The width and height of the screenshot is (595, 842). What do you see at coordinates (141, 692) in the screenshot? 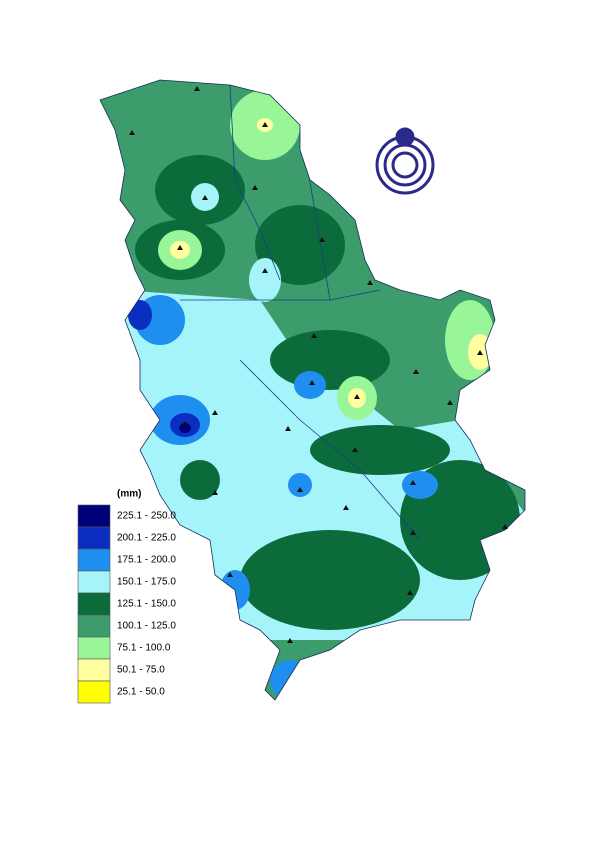
I see `legend-label: 25.1 - 50.0` at bounding box center [141, 692].